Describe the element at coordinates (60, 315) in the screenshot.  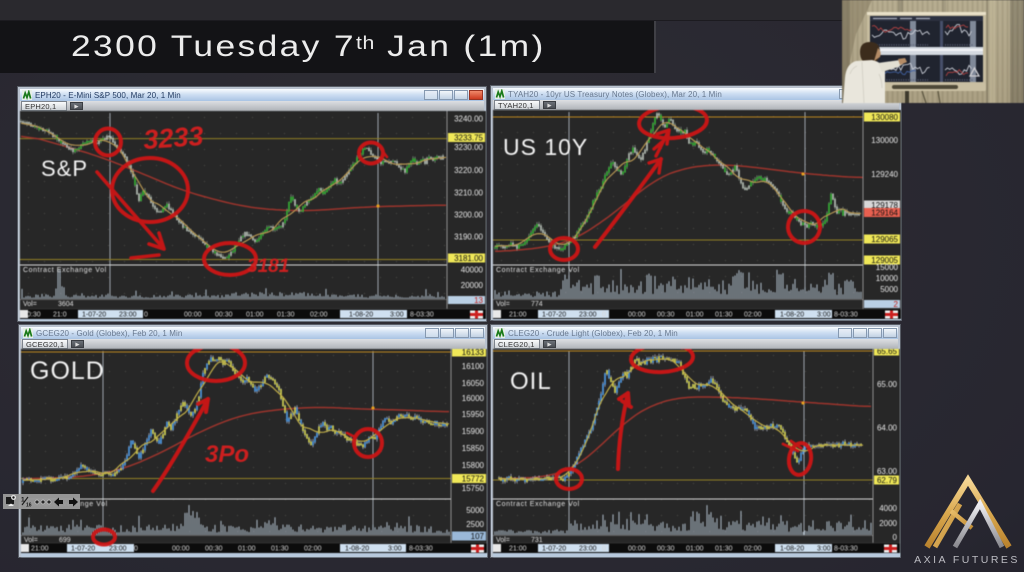
I see `svg-text: 21:0` at that location.